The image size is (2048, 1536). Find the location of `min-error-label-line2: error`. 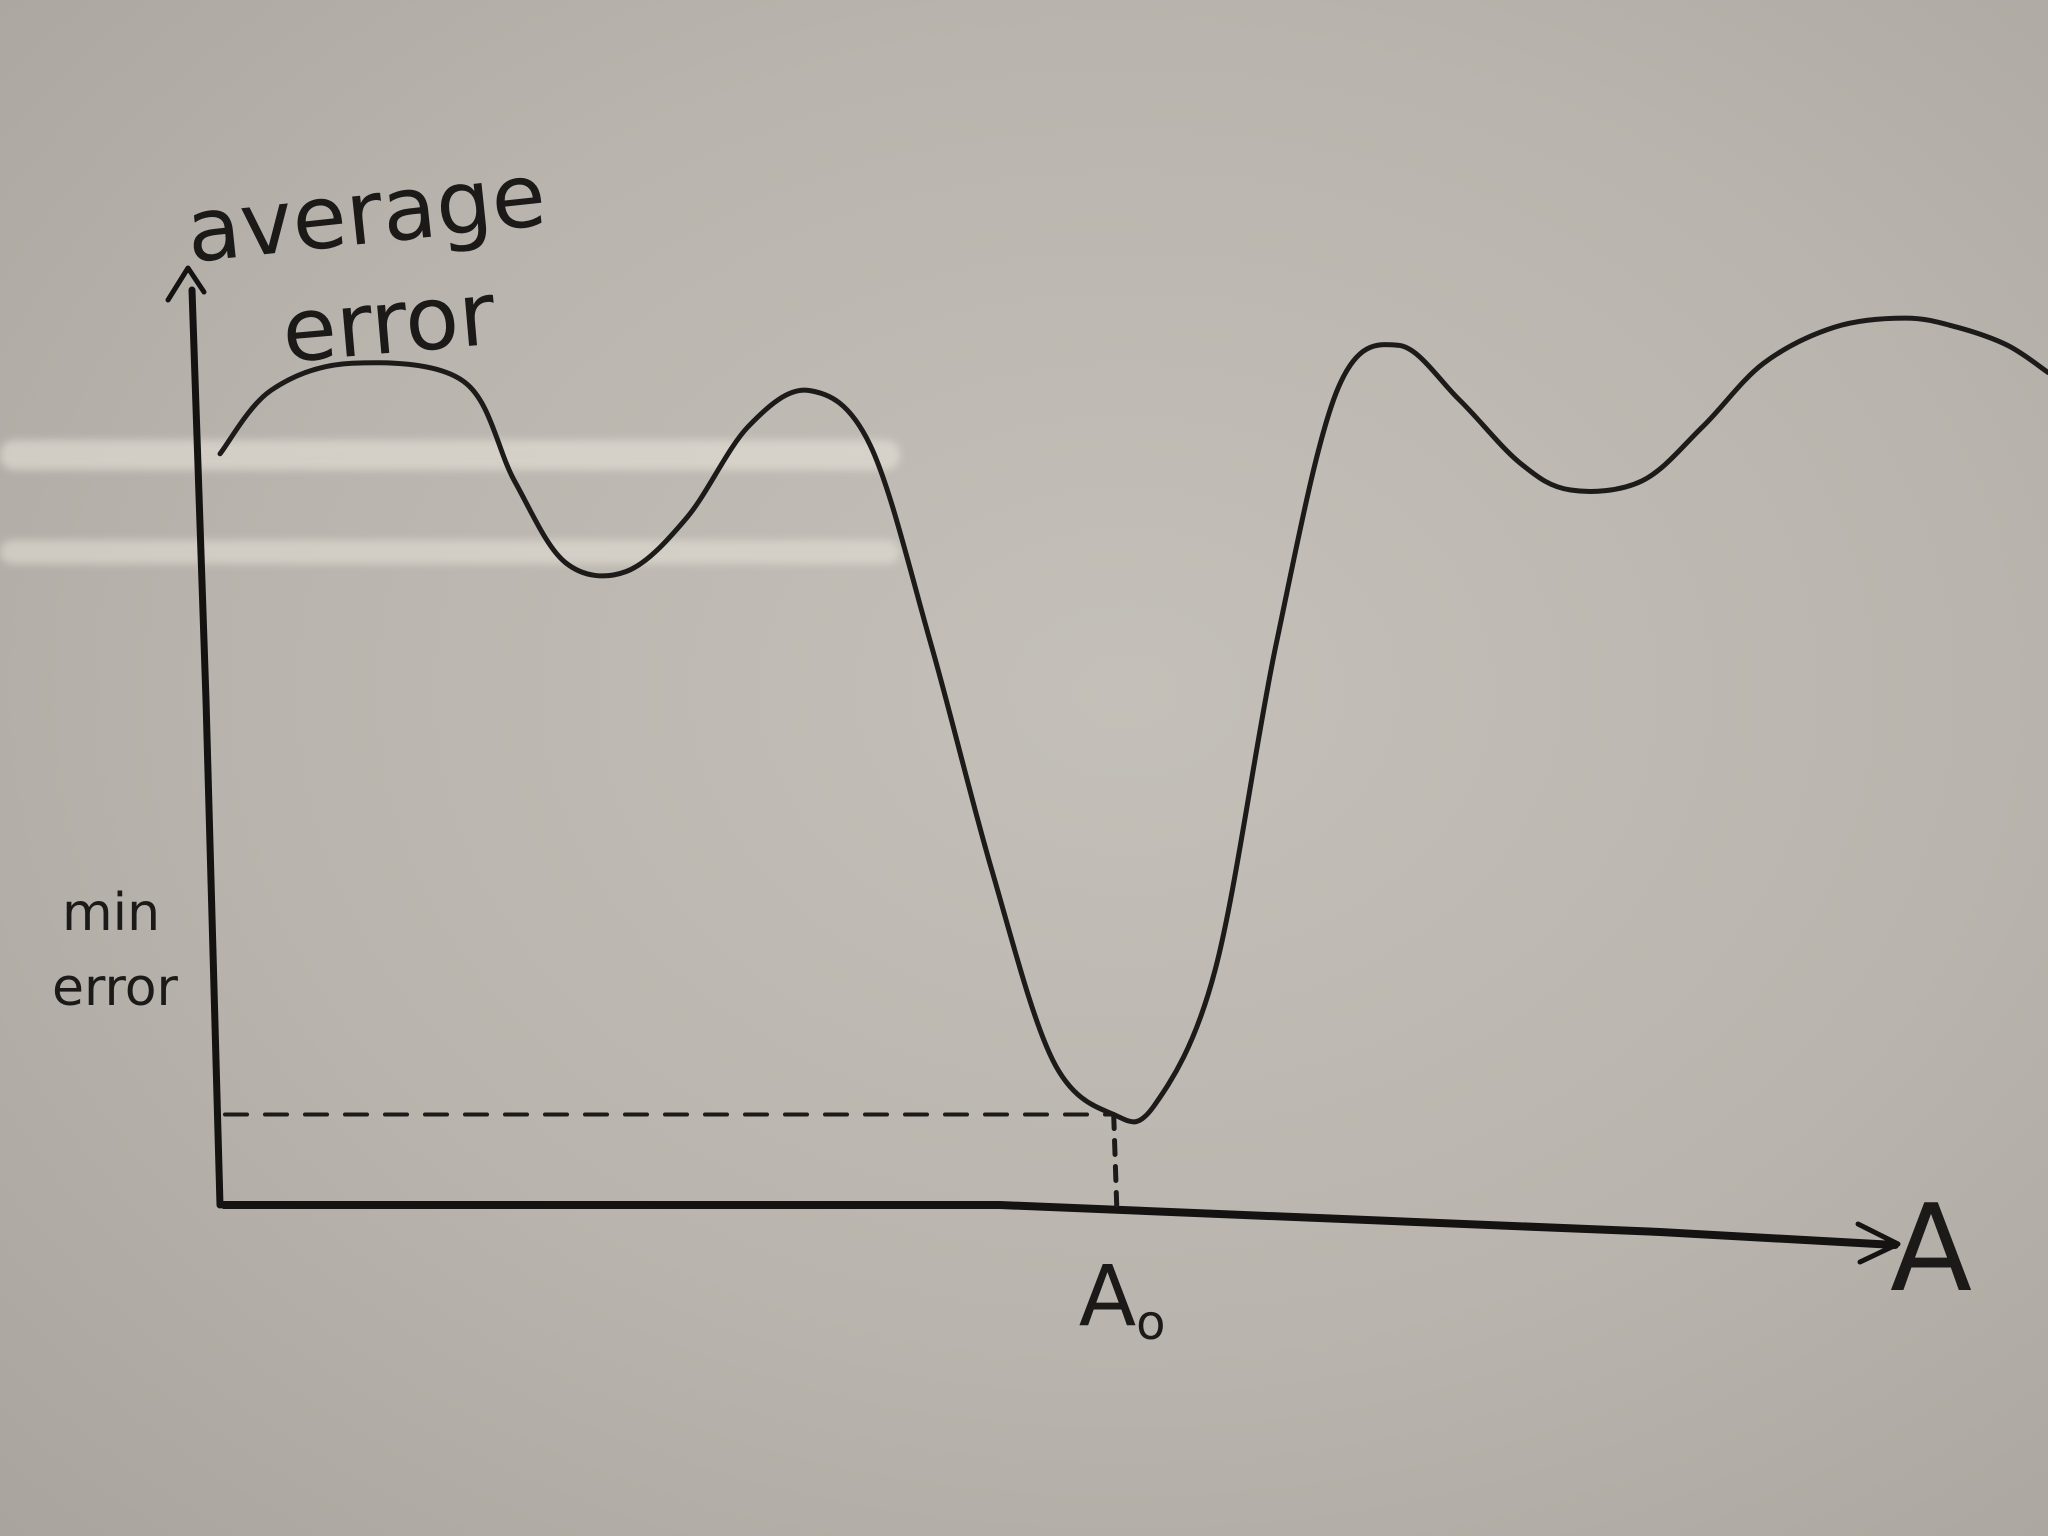

min-error-label-line2: error is located at coordinates (115, 988).